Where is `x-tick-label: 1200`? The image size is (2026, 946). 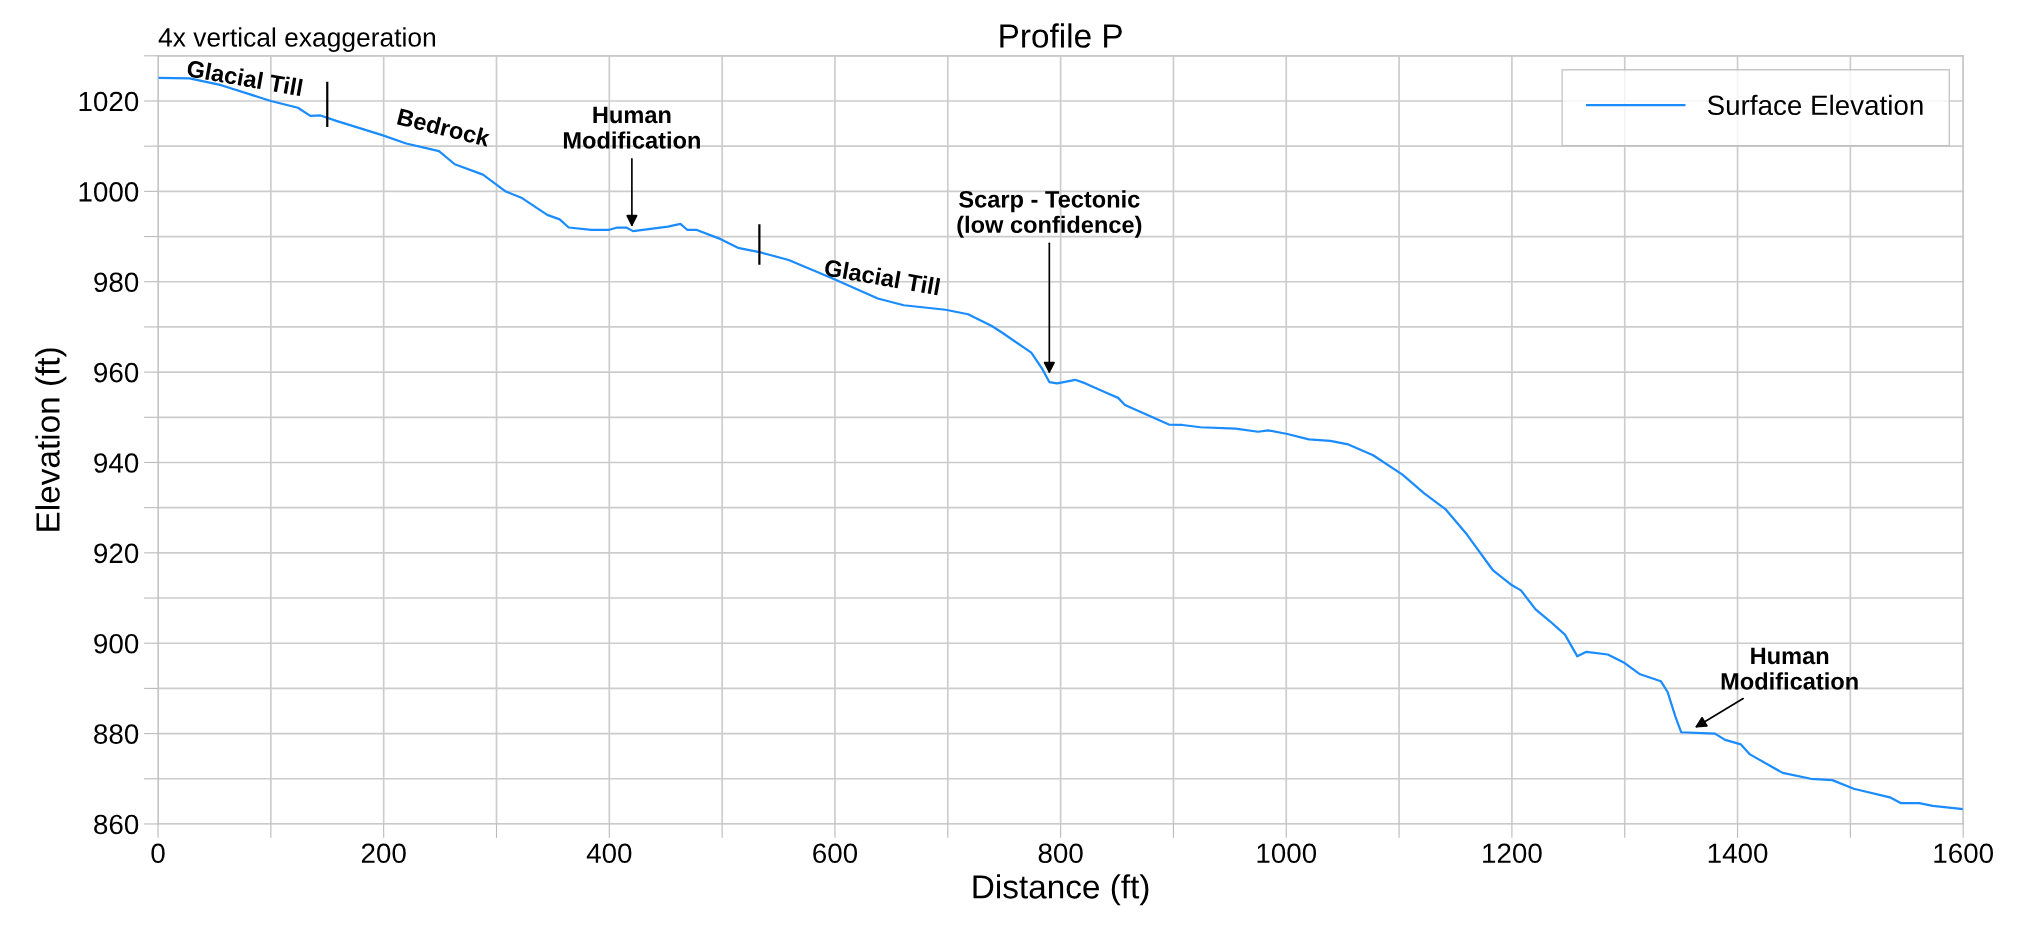 x-tick-label: 1200 is located at coordinates (1512, 853).